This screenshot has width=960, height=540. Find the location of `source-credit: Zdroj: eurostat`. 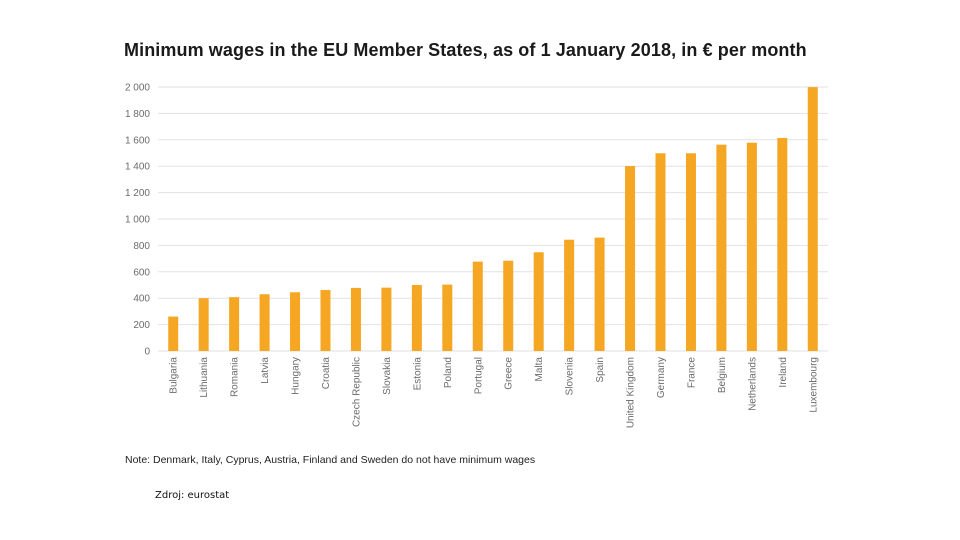

source-credit: Zdroj: eurostat is located at coordinates (192, 495).